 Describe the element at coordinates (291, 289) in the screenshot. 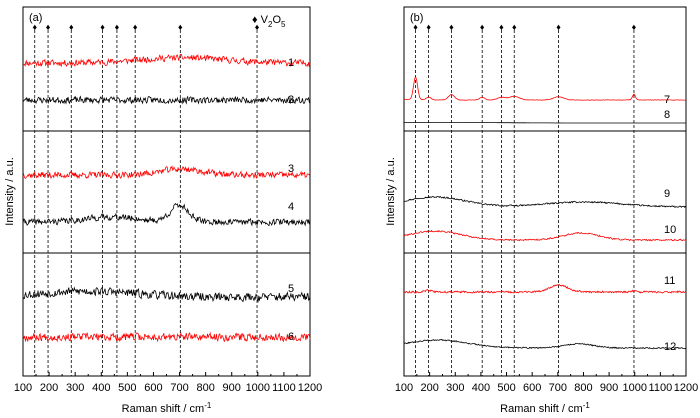

I see `series-label: 5` at that location.